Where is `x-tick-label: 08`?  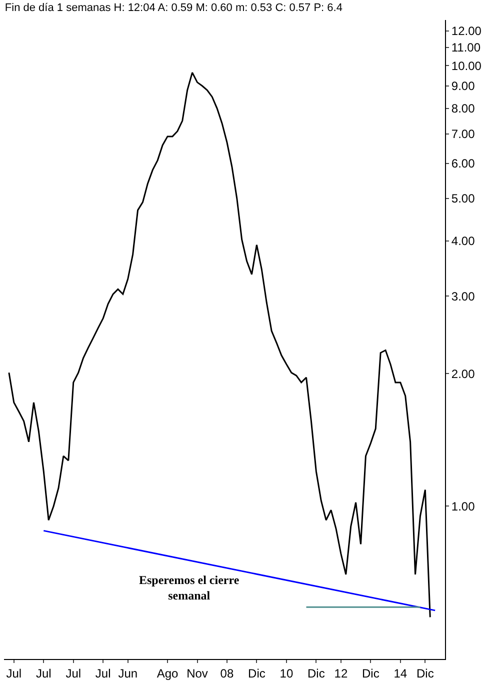 x-tick-label: 08 is located at coordinates (227, 673).